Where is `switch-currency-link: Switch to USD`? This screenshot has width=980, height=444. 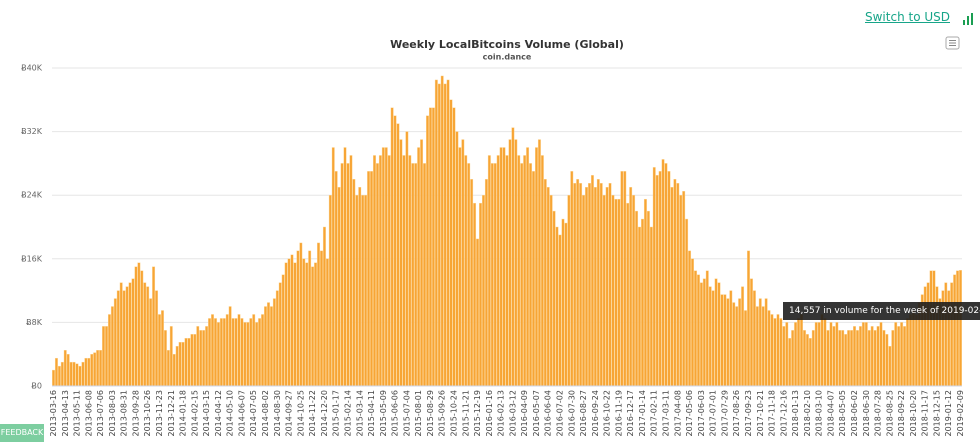
switch-currency-link: Switch to USD is located at coordinates (907, 17).